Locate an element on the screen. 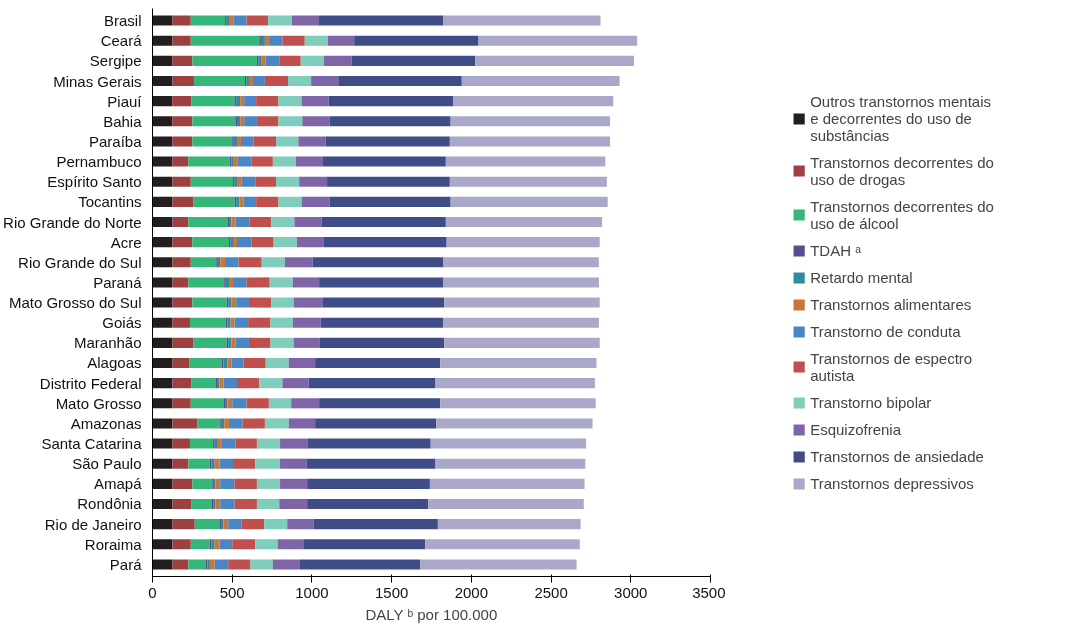  legend-label: Transtorno de conduta is located at coordinates (885, 331).